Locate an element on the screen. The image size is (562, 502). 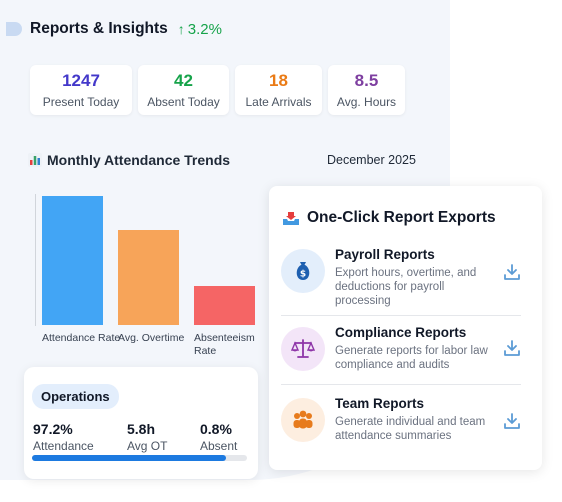
stat-card-present: 1247 Present Today is located at coordinates (81, 90).